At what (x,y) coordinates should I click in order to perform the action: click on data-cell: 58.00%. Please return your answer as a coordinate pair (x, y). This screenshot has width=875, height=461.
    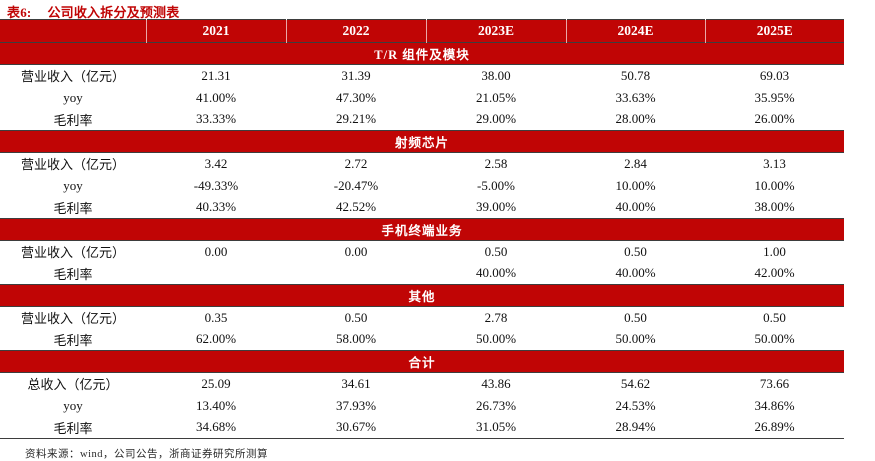
    Looking at the image, I should click on (356, 339).